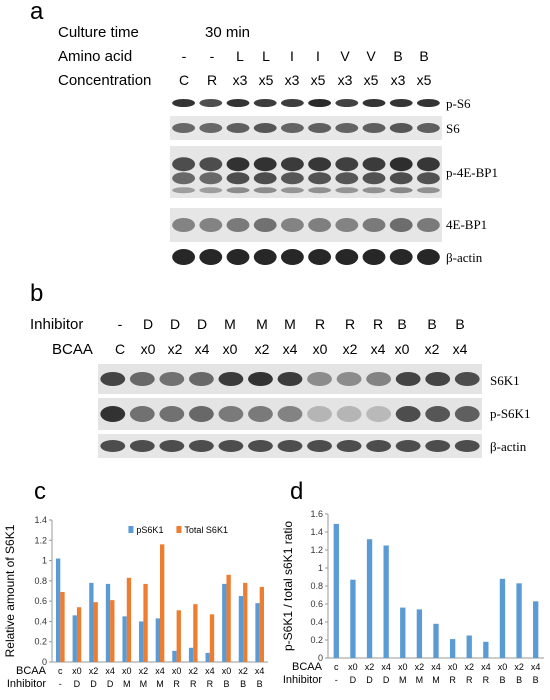 The height and width of the screenshot is (700, 550). I want to click on panel-d-letter: d, so click(297, 491).